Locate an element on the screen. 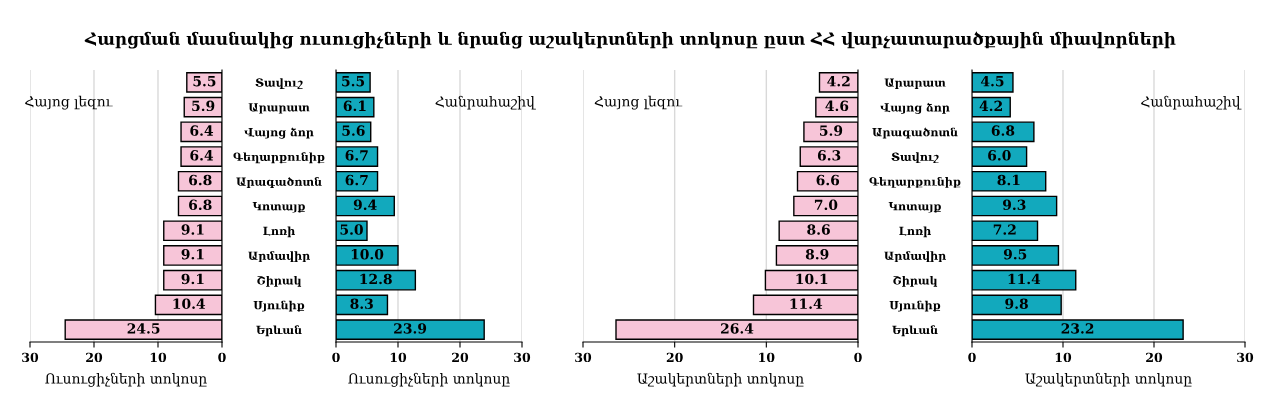 The height and width of the screenshot is (403, 1261). data-label: 24.5 is located at coordinates (143, 328).